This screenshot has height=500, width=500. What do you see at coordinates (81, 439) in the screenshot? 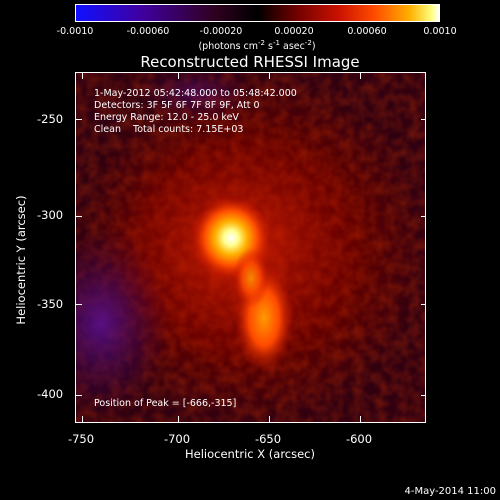
I see `x-tick-label: -750` at bounding box center [81, 439].